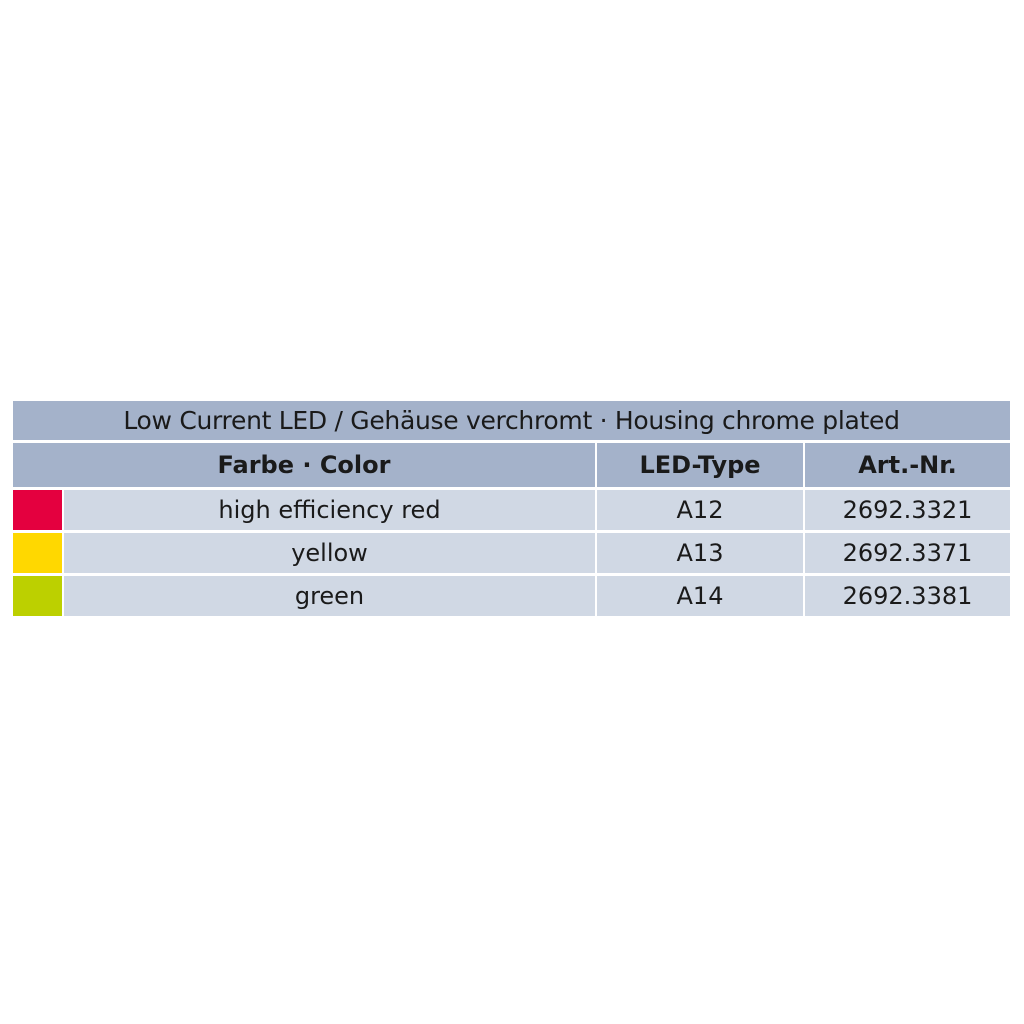  What do you see at coordinates (700, 510) in the screenshot?
I see `led-type: A12` at bounding box center [700, 510].